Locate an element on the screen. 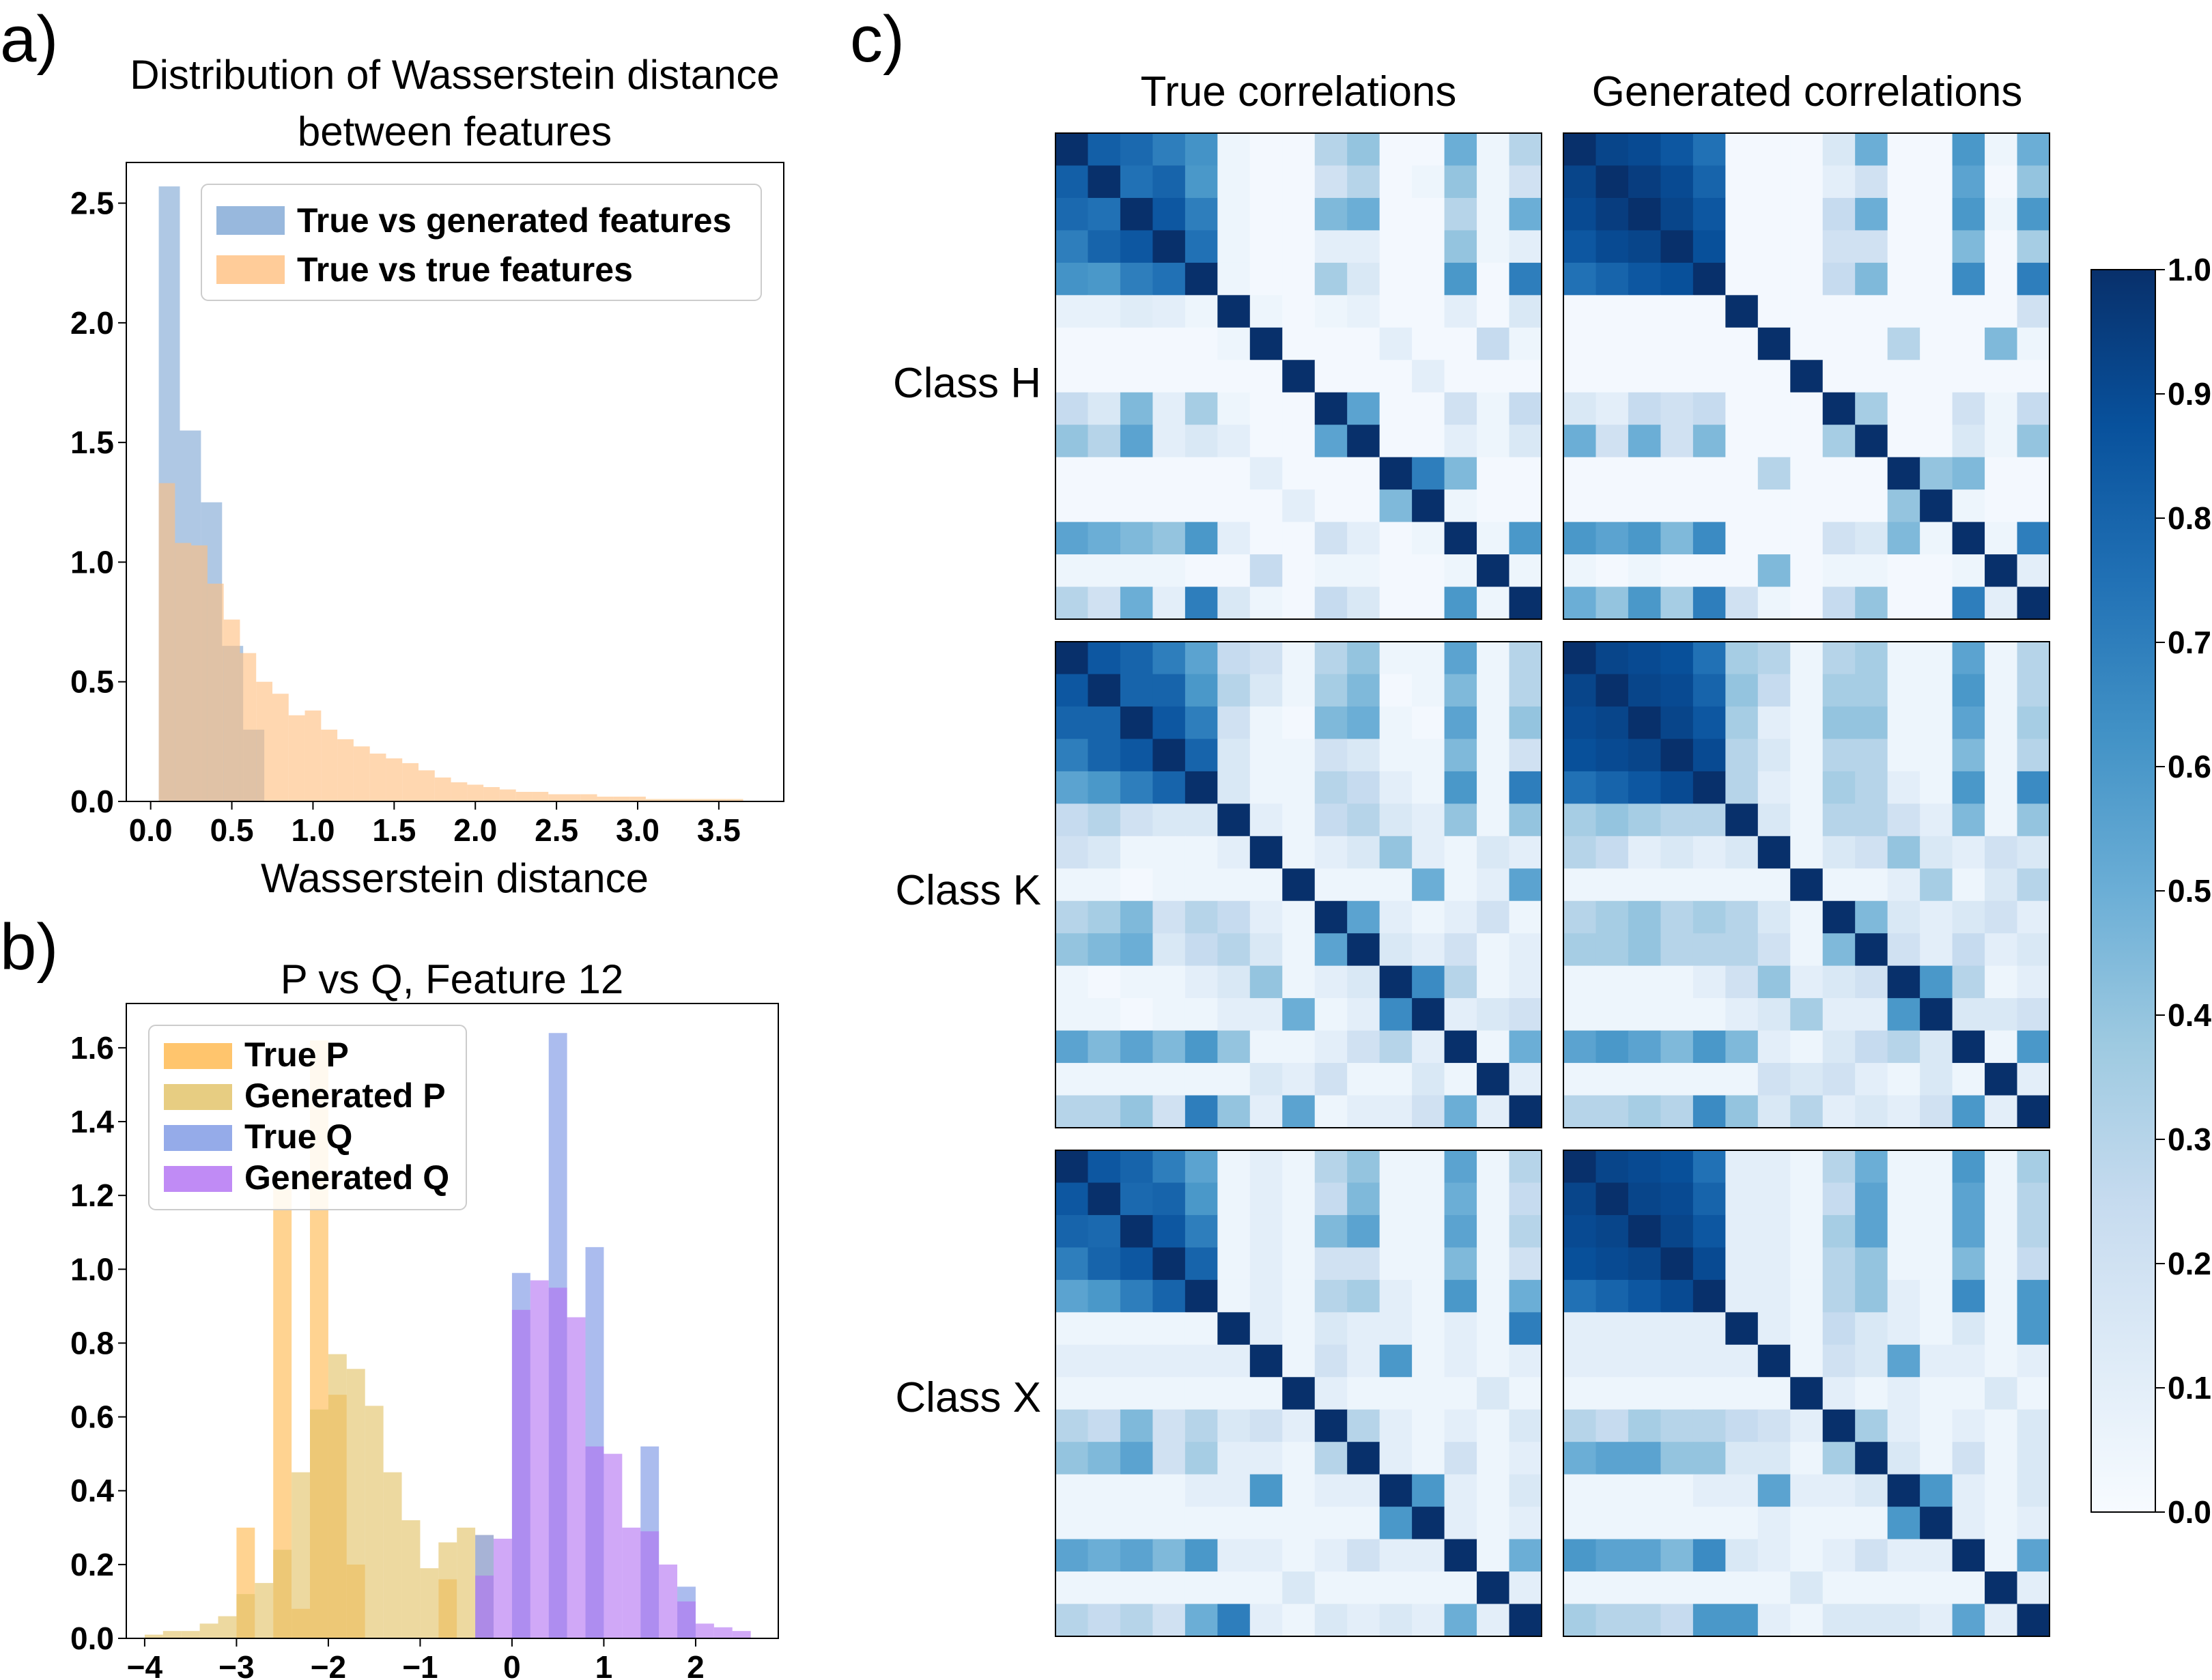 This screenshot has width=2212, height=1680. panel-a-title-line-1: Distribution of Wasserstein distance is located at coordinates (455, 75).